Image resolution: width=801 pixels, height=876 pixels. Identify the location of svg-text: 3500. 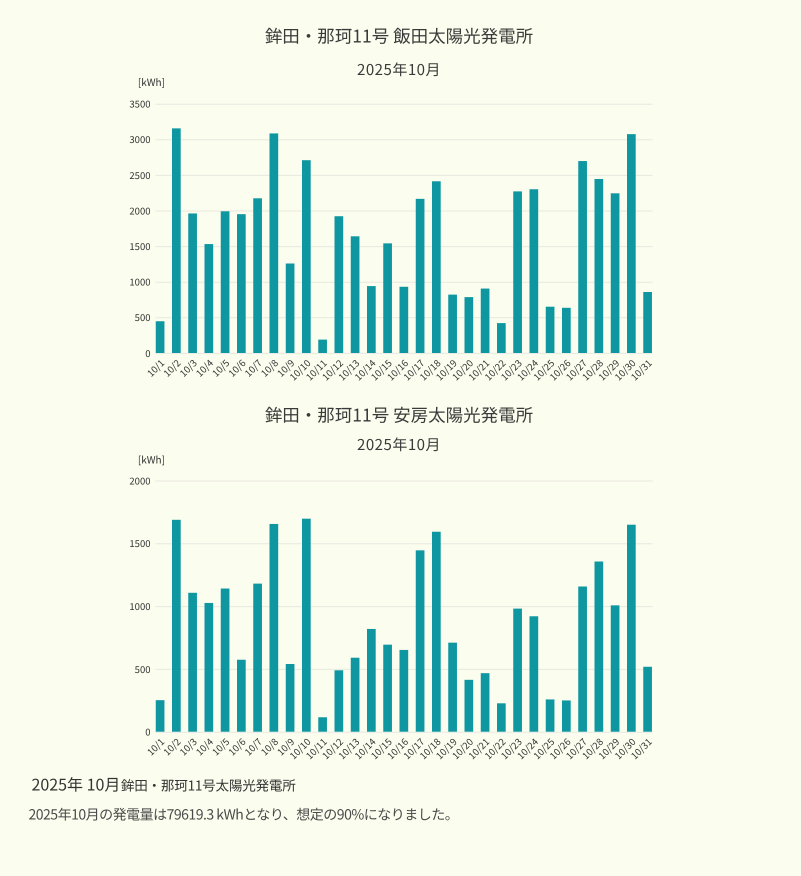
(139, 104).